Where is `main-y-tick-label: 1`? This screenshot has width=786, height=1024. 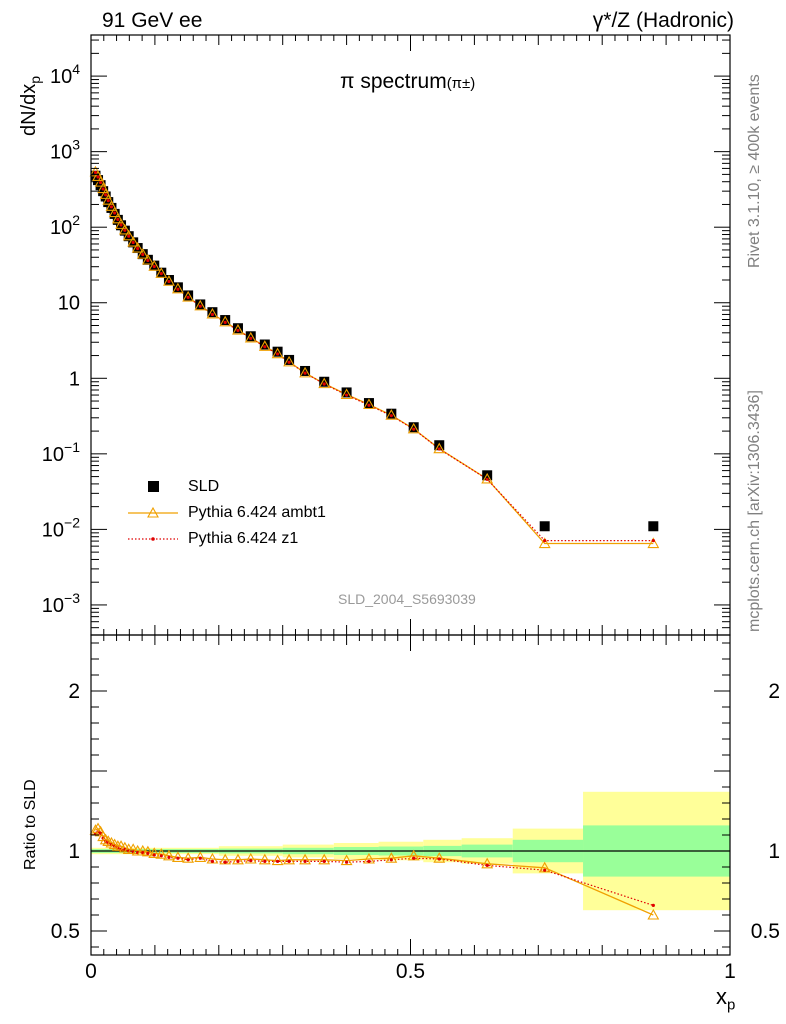
main-y-tick-label: 1 is located at coordinates (74, 379).